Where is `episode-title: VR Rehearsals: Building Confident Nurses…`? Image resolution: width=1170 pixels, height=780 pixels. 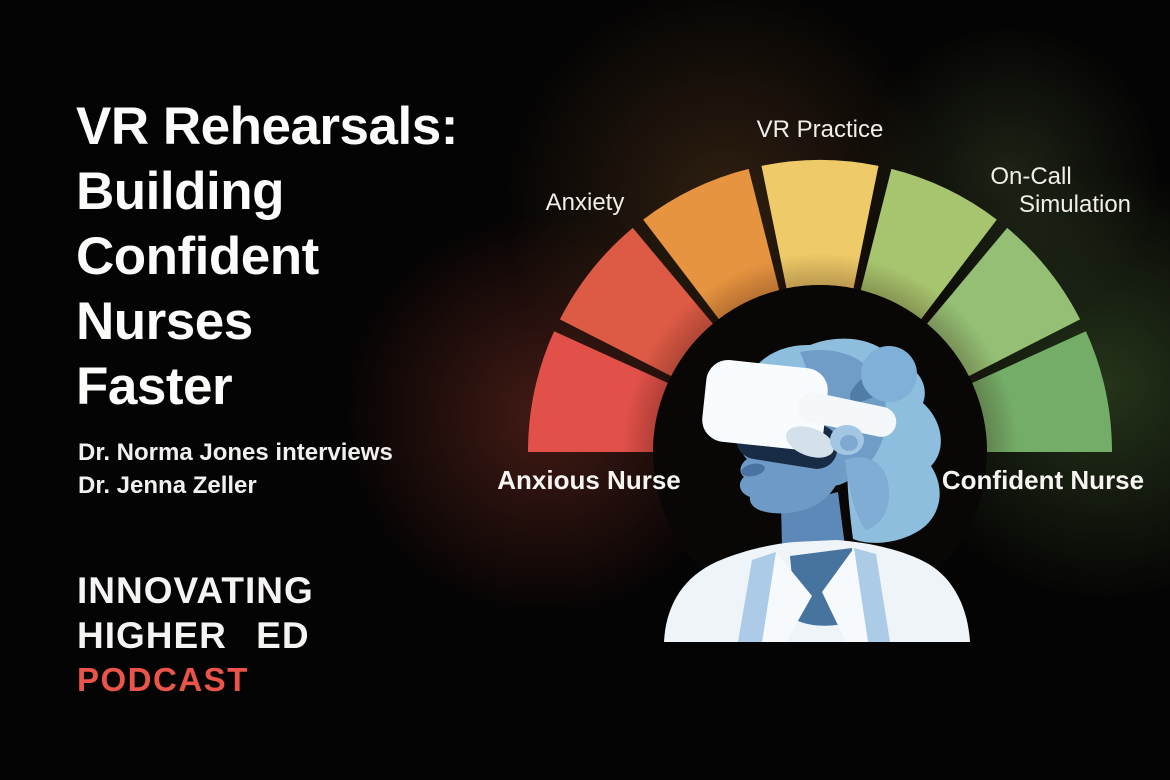 episode-title: VR Rehearsals: Building Confident Nurses… is located at coordinates (267, 256).